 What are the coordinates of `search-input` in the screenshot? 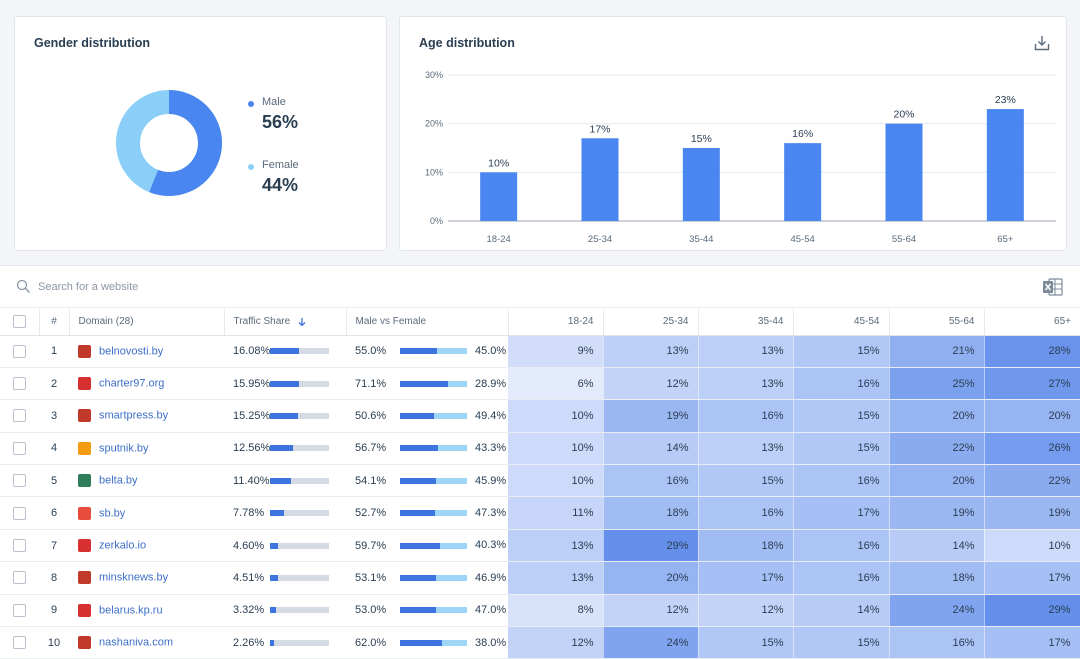 It's located at (188, 287).